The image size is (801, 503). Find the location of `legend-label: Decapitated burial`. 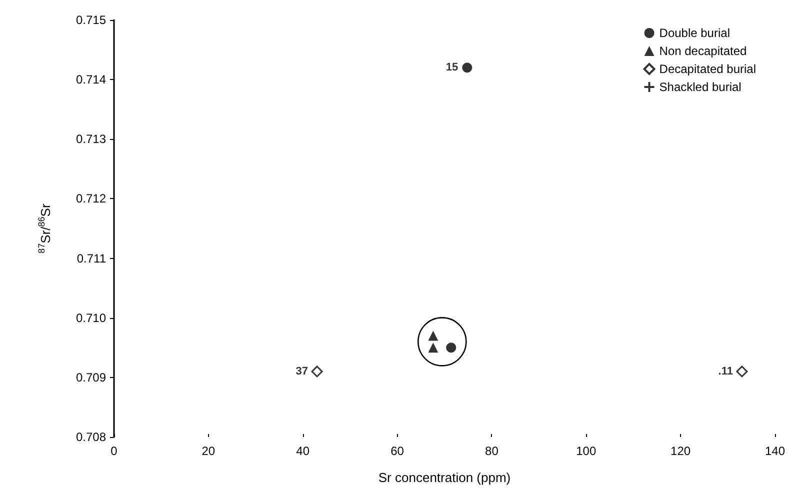

legend-label: Decapitated burial is located at coordinates (707, 69).